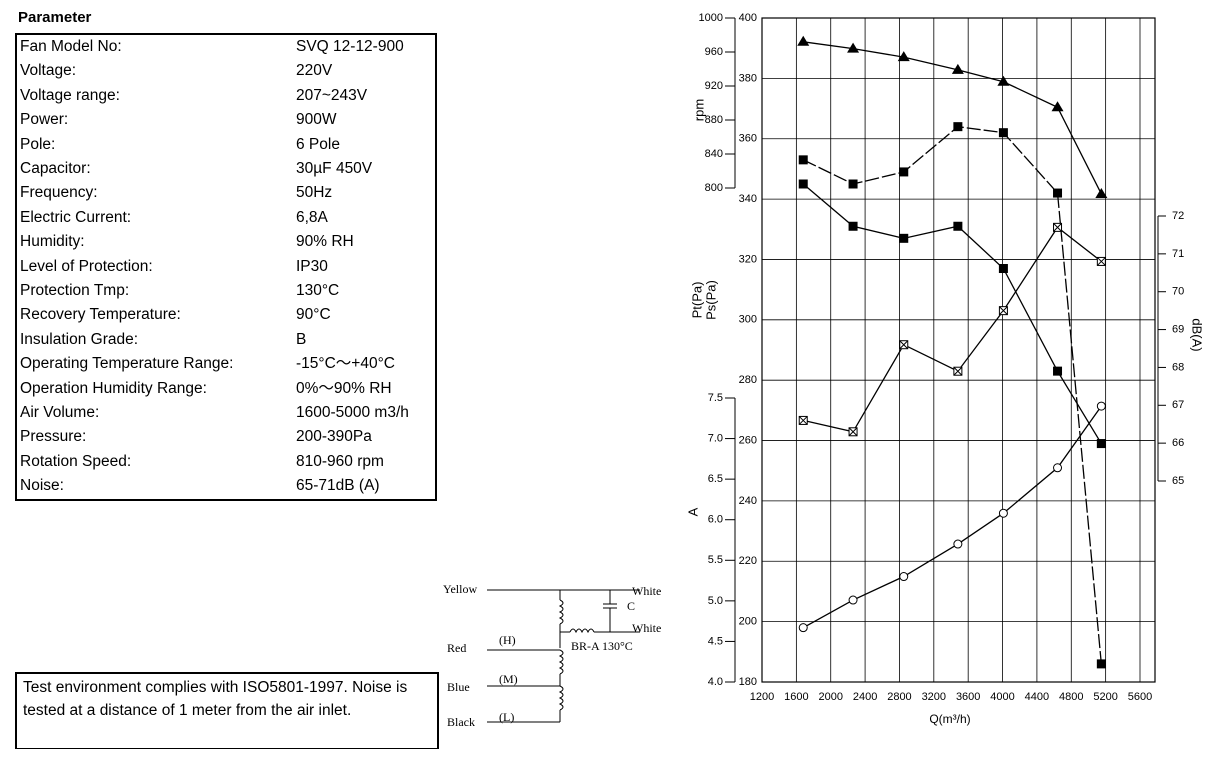 Image resolution: width=1214 pixels, height=757 pixels. I want to click on table-row: Power: 900W, so click(226, 120).